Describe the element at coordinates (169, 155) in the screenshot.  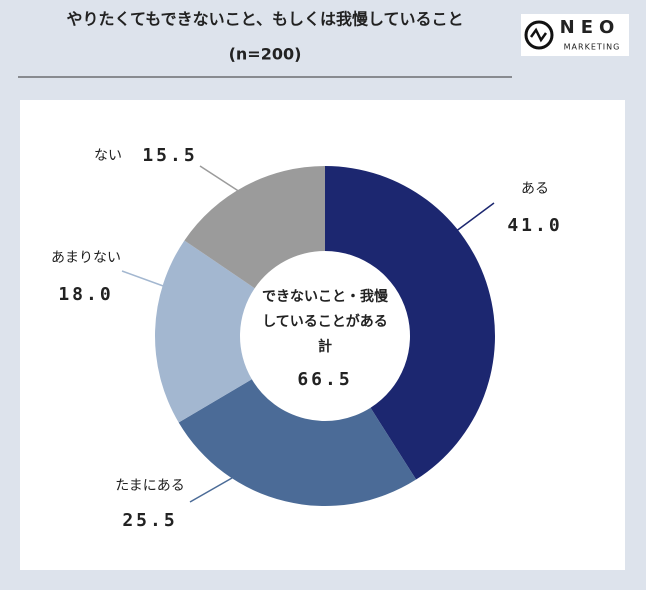
I see `value-label: 15.5` at that location.